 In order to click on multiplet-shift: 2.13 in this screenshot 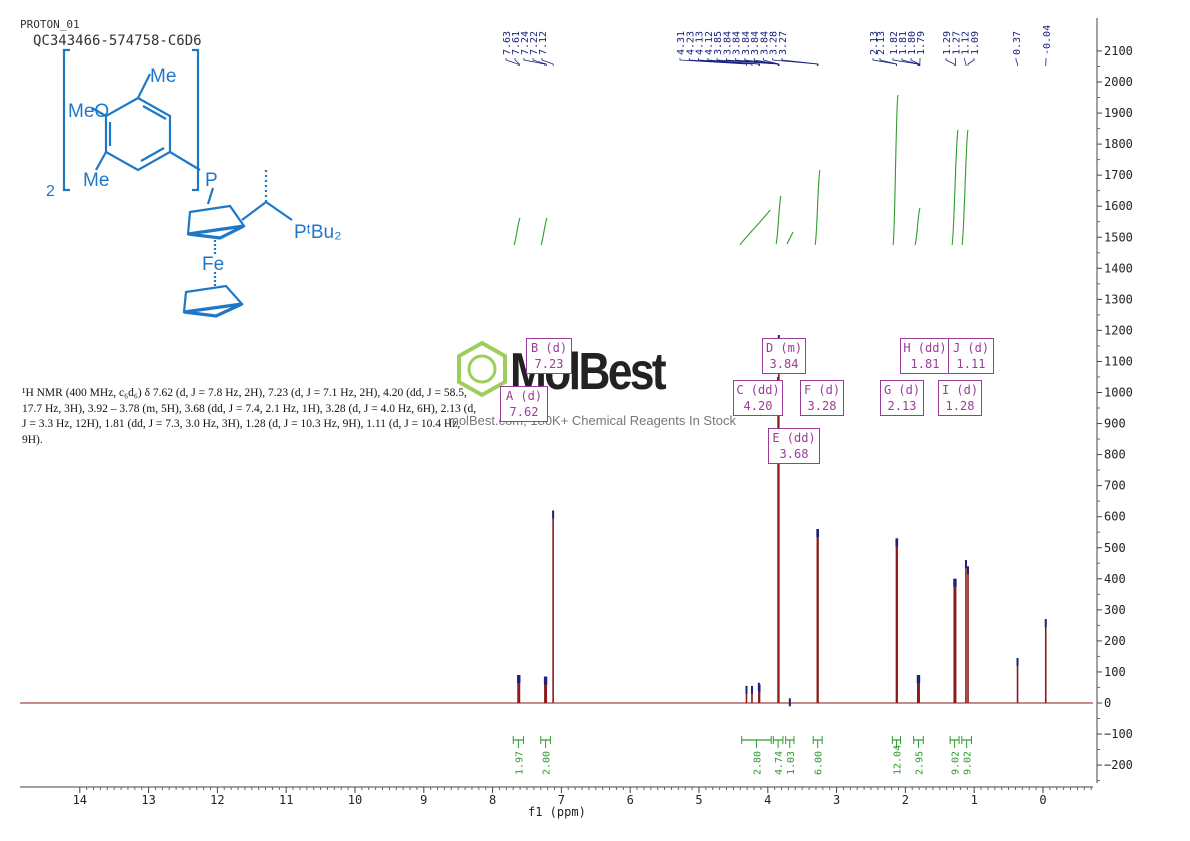, I will do `click(902, 406)`.